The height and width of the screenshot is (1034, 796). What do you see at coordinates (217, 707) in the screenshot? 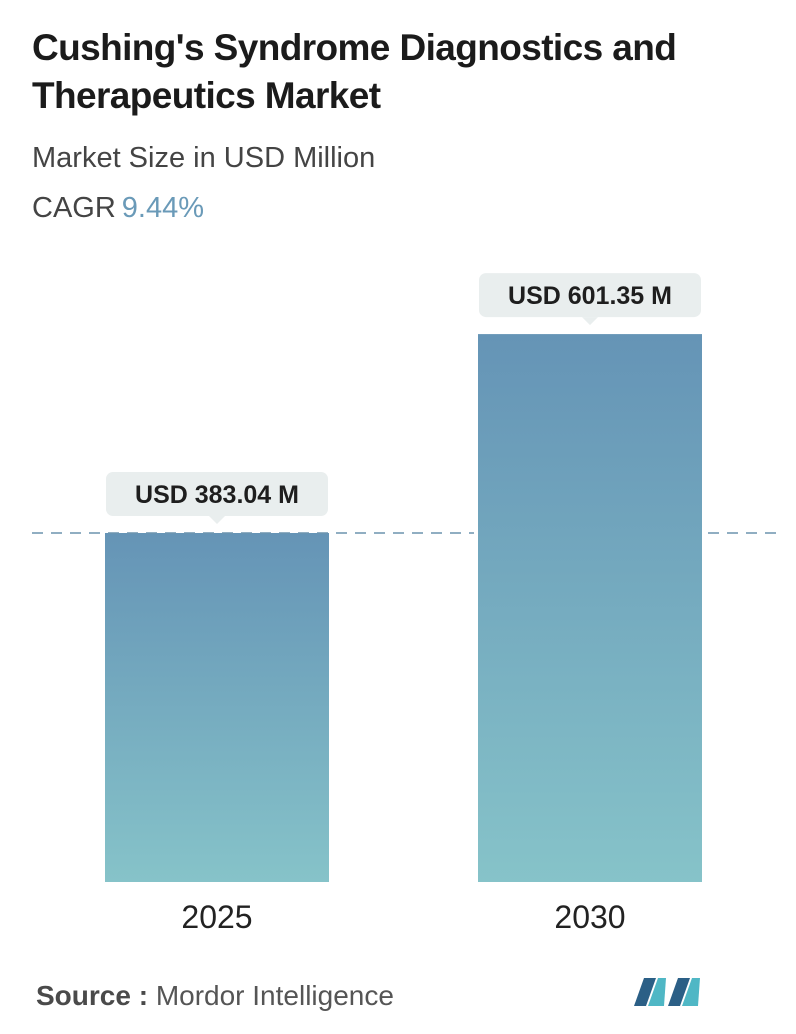
I see `bar-2025` at bounding box center [217, 707].